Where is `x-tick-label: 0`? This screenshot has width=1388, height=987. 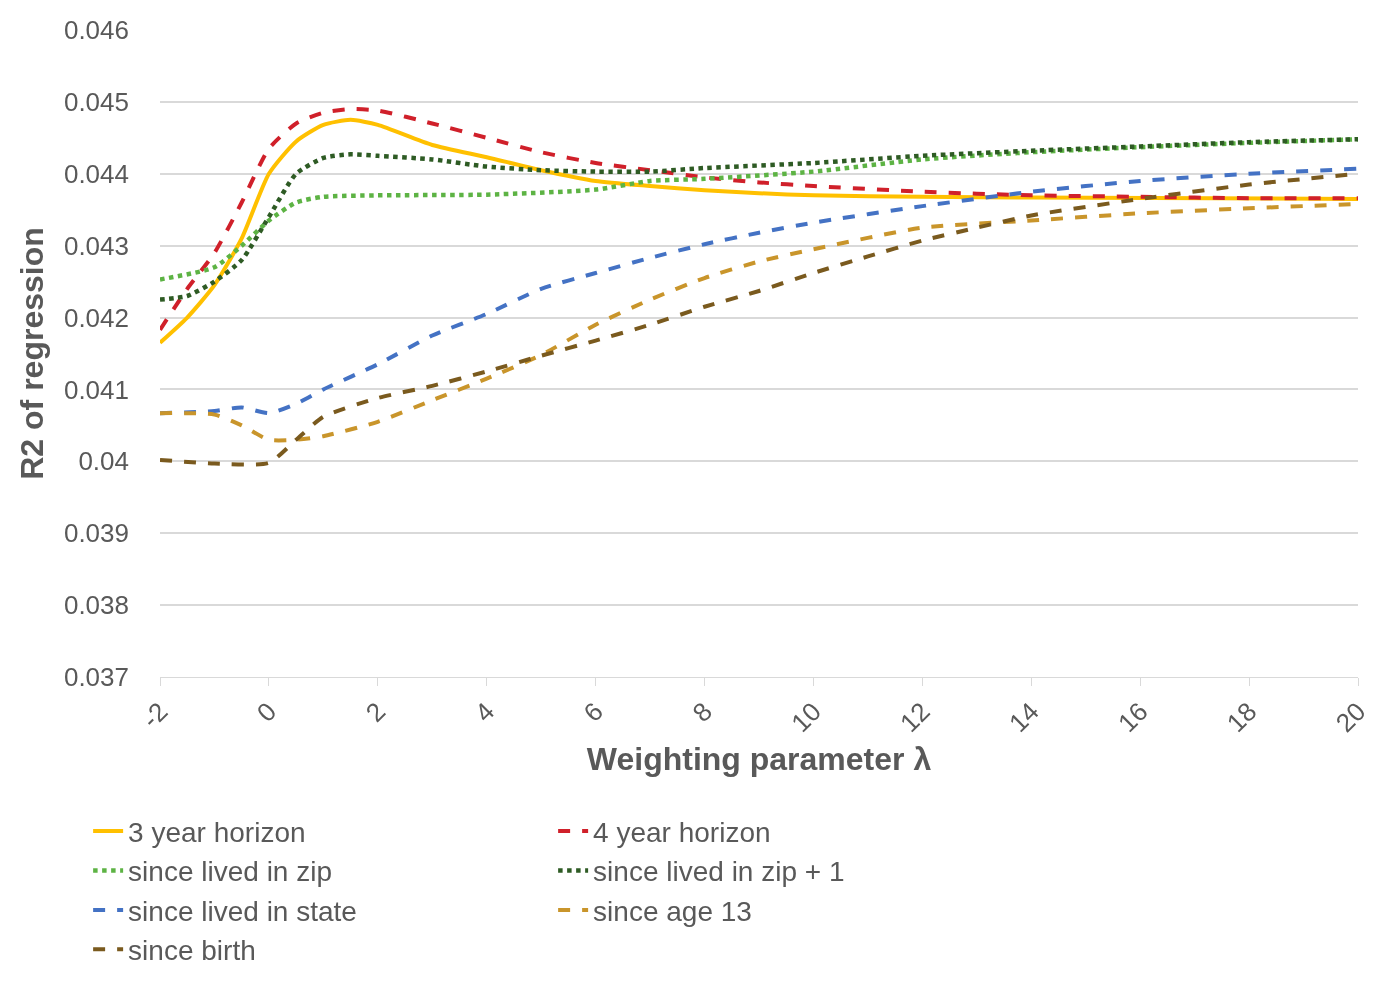
x-tick-label: 0 is located at coordinates (266, 712).